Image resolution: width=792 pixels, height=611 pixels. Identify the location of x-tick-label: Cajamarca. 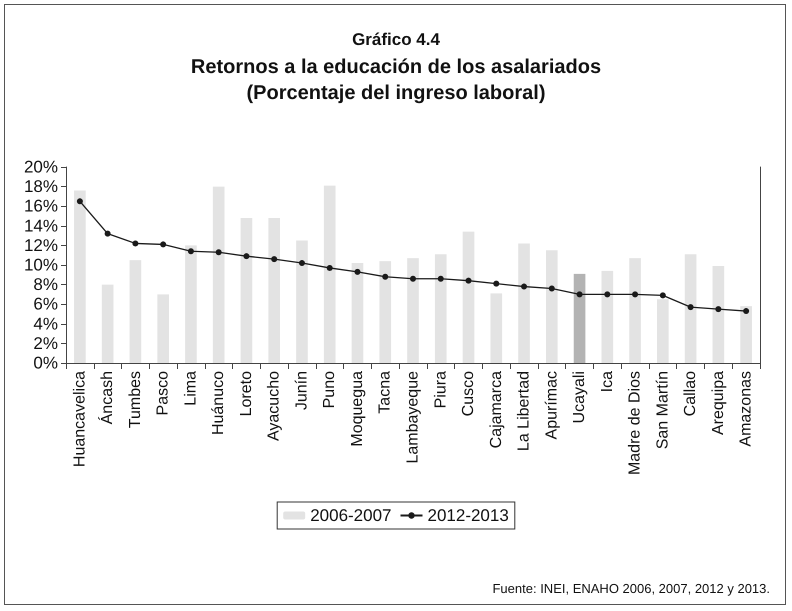
(496, 409).